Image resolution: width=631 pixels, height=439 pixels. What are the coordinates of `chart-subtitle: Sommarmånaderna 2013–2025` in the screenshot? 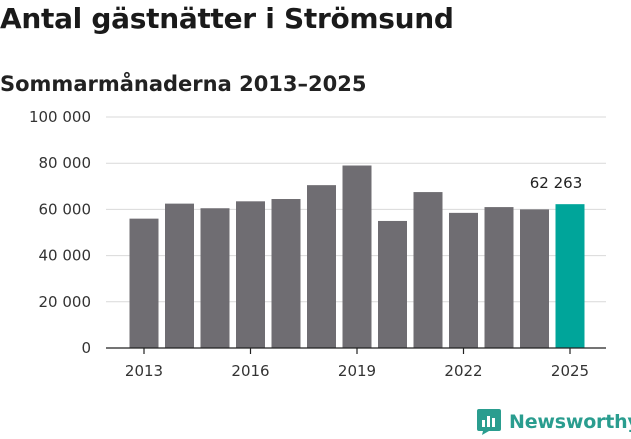 It's located at (183, 84).